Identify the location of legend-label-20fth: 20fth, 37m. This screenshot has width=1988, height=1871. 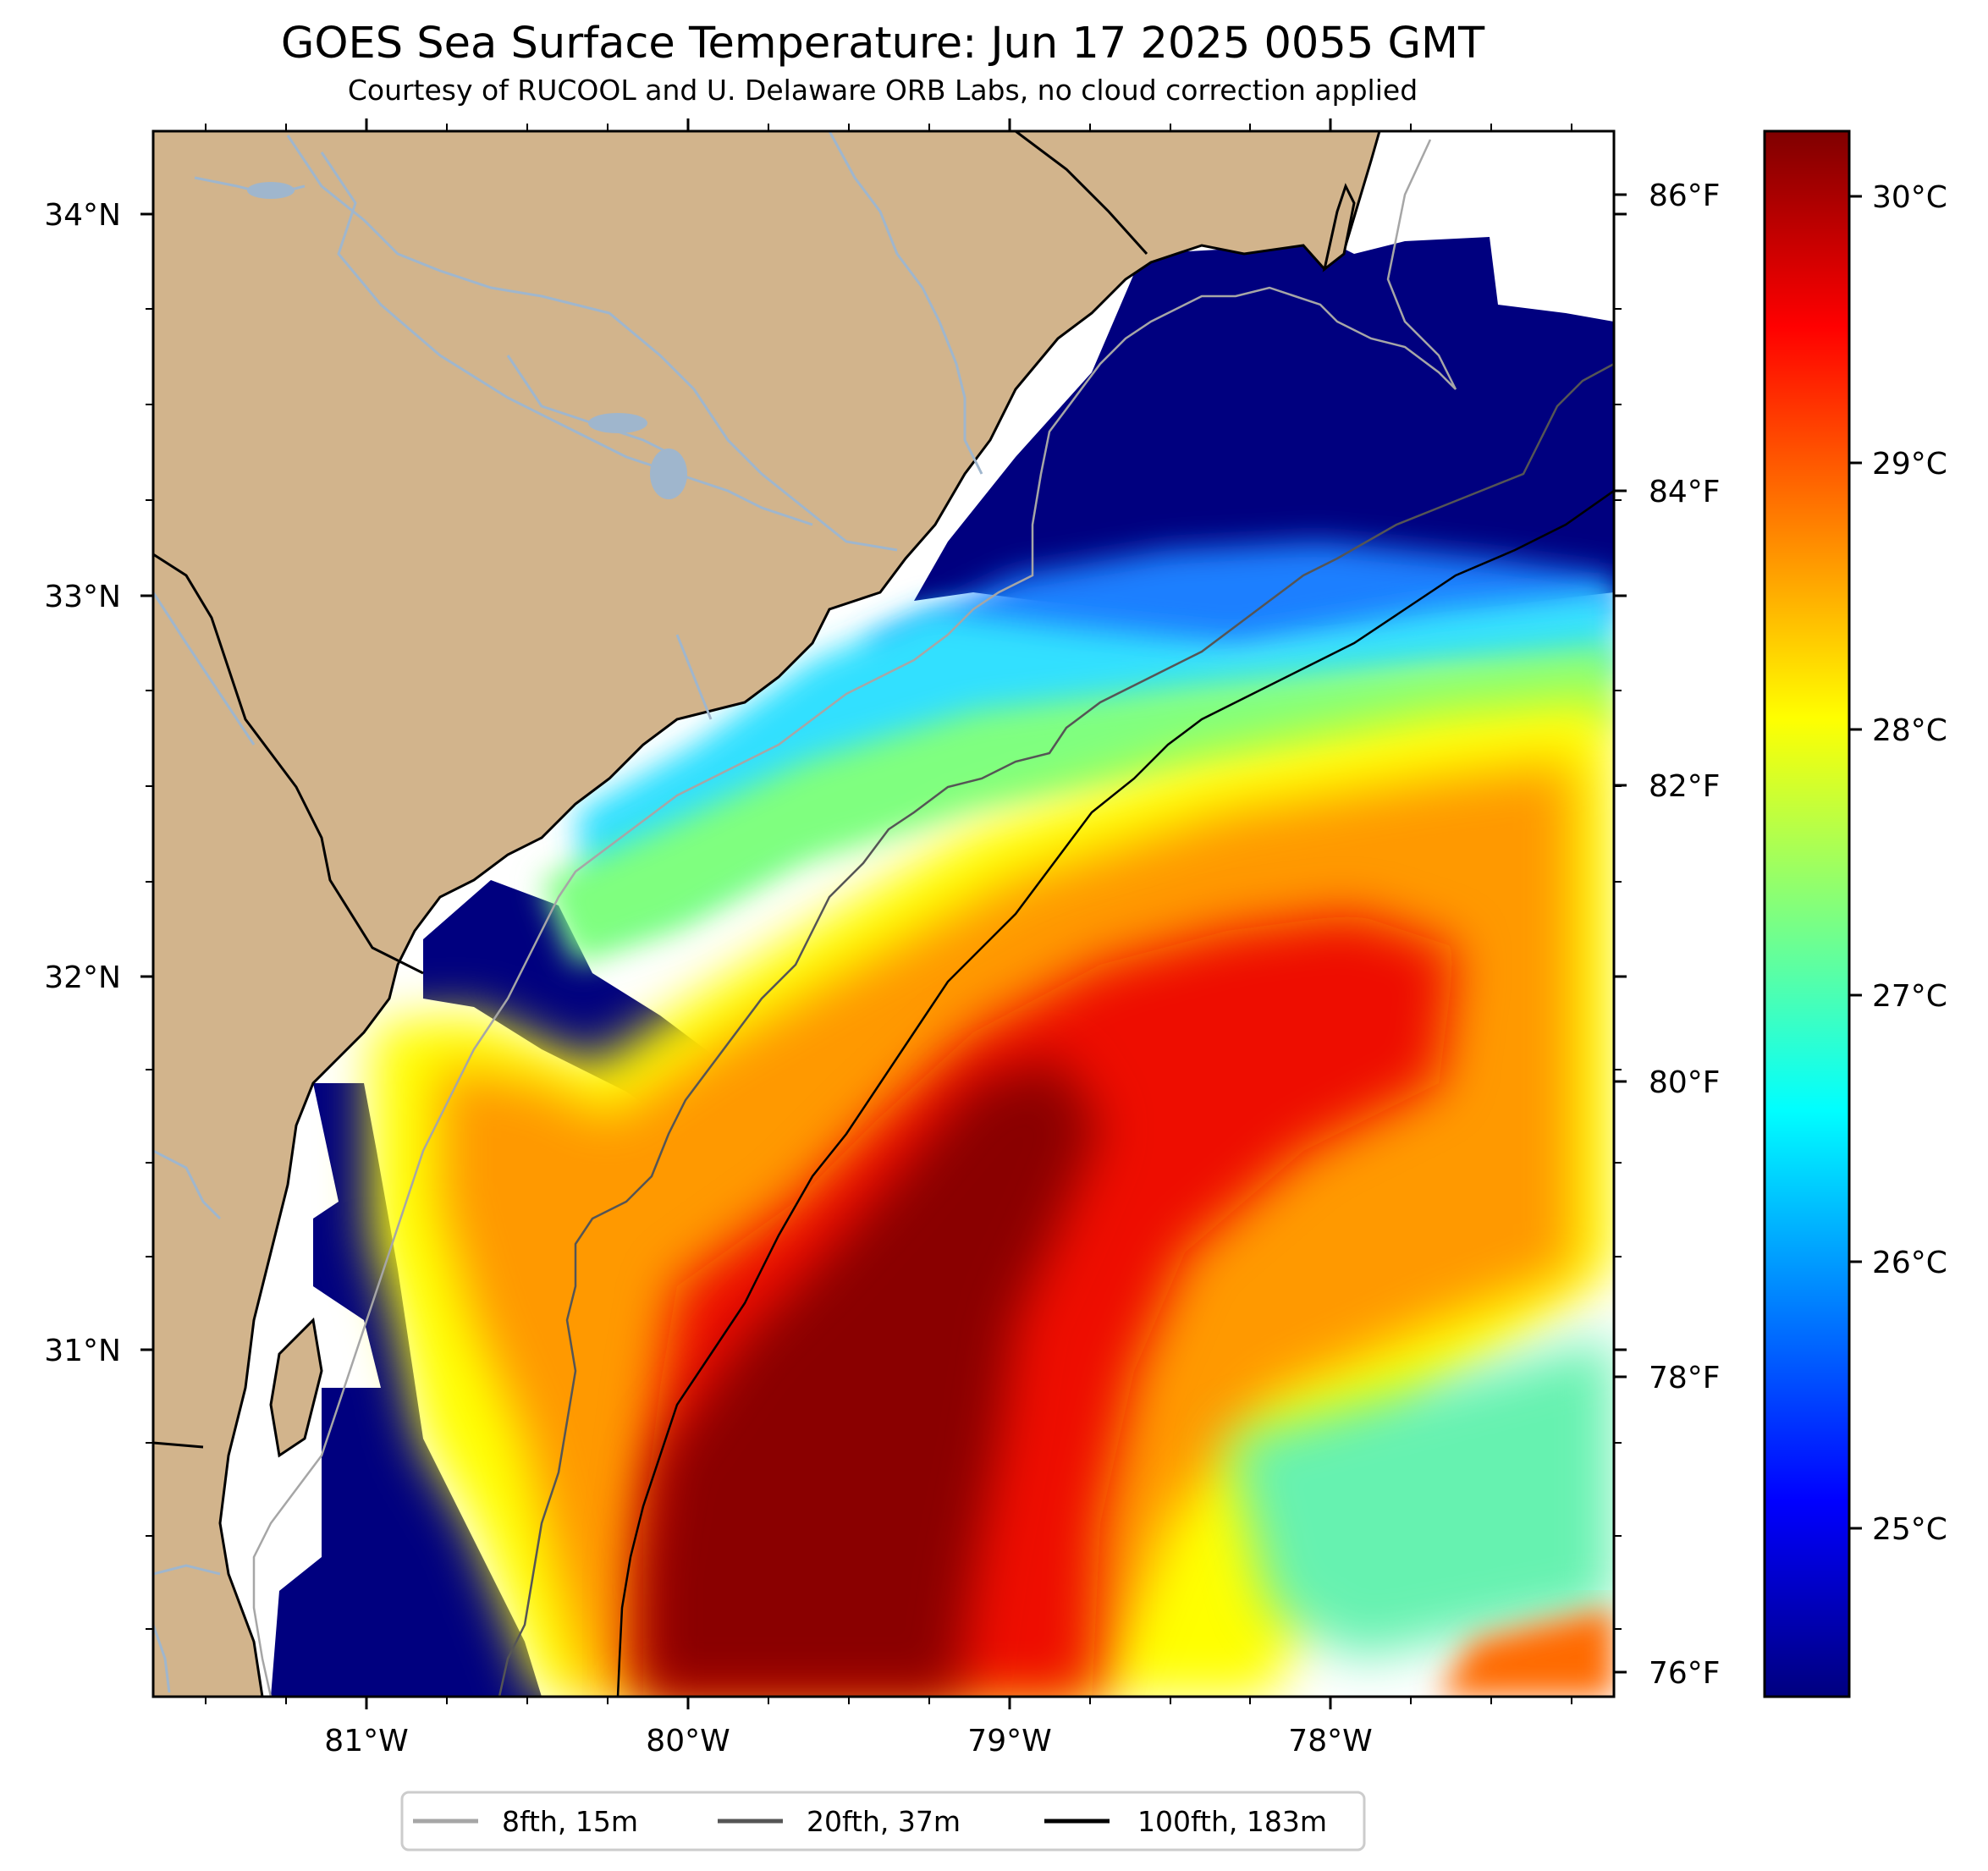
(884, 1822).